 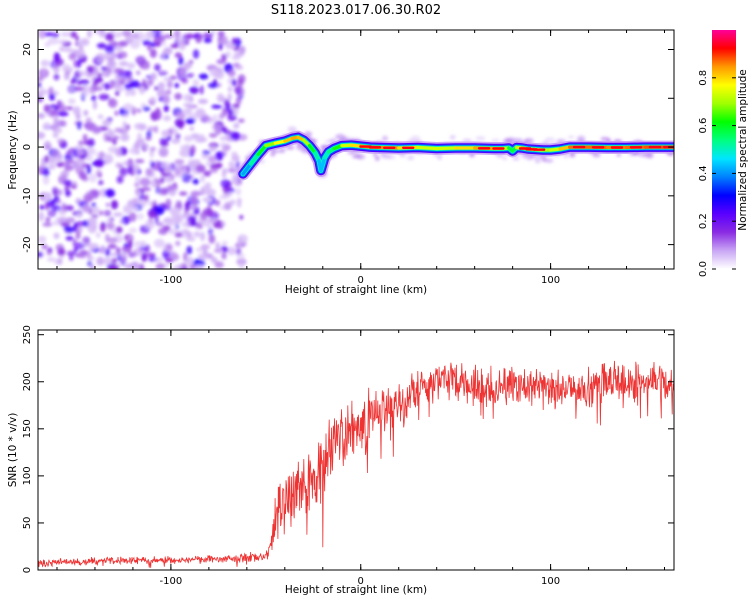 What do you see at coordinates (143, 149) in the screenshot?
I see `noise-region` at bounding box center [143, 149].